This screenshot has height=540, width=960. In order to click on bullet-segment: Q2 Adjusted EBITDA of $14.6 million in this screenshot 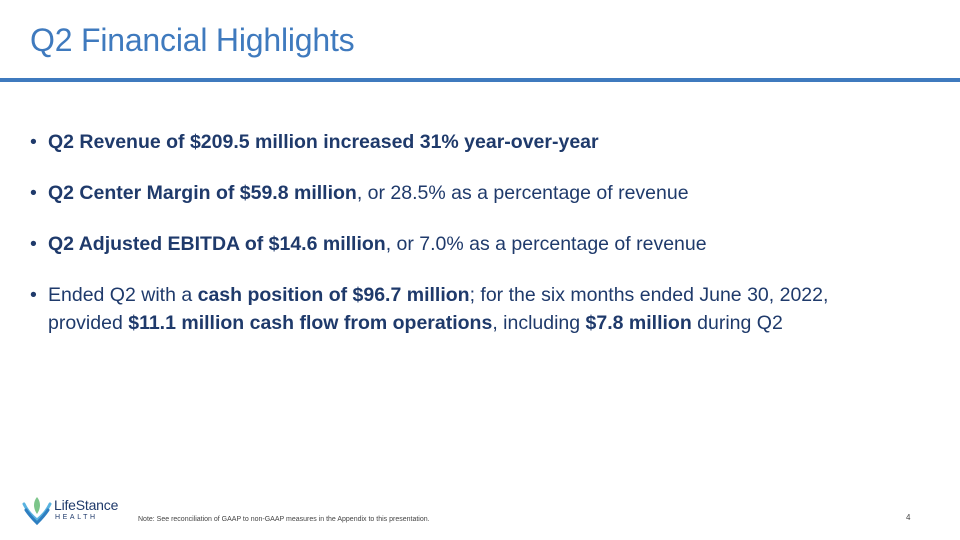, I will do `click(217, 244)`.